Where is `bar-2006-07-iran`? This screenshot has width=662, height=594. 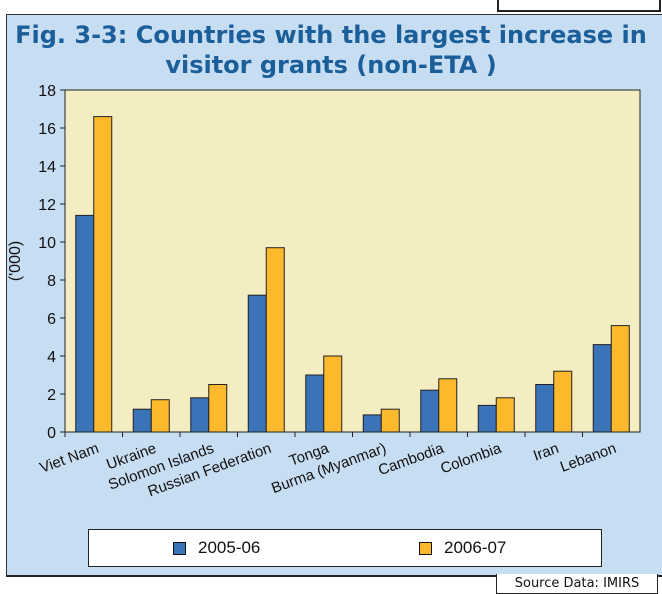 bar-2006-07-iran is located at coordinates (563, 401).